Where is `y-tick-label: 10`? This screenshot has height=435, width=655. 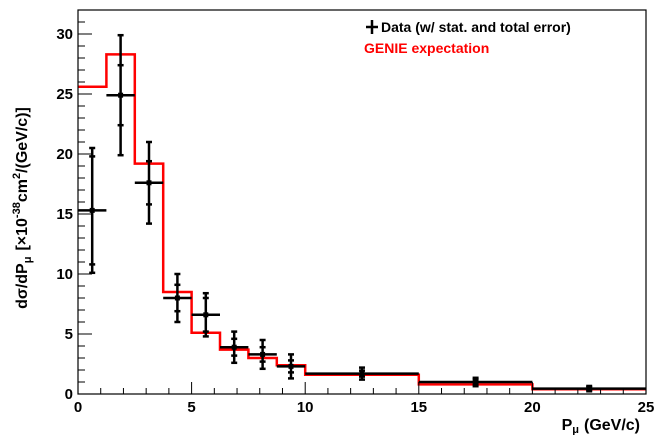 y-tick-label: 10 is located at coordinates (64, 274).